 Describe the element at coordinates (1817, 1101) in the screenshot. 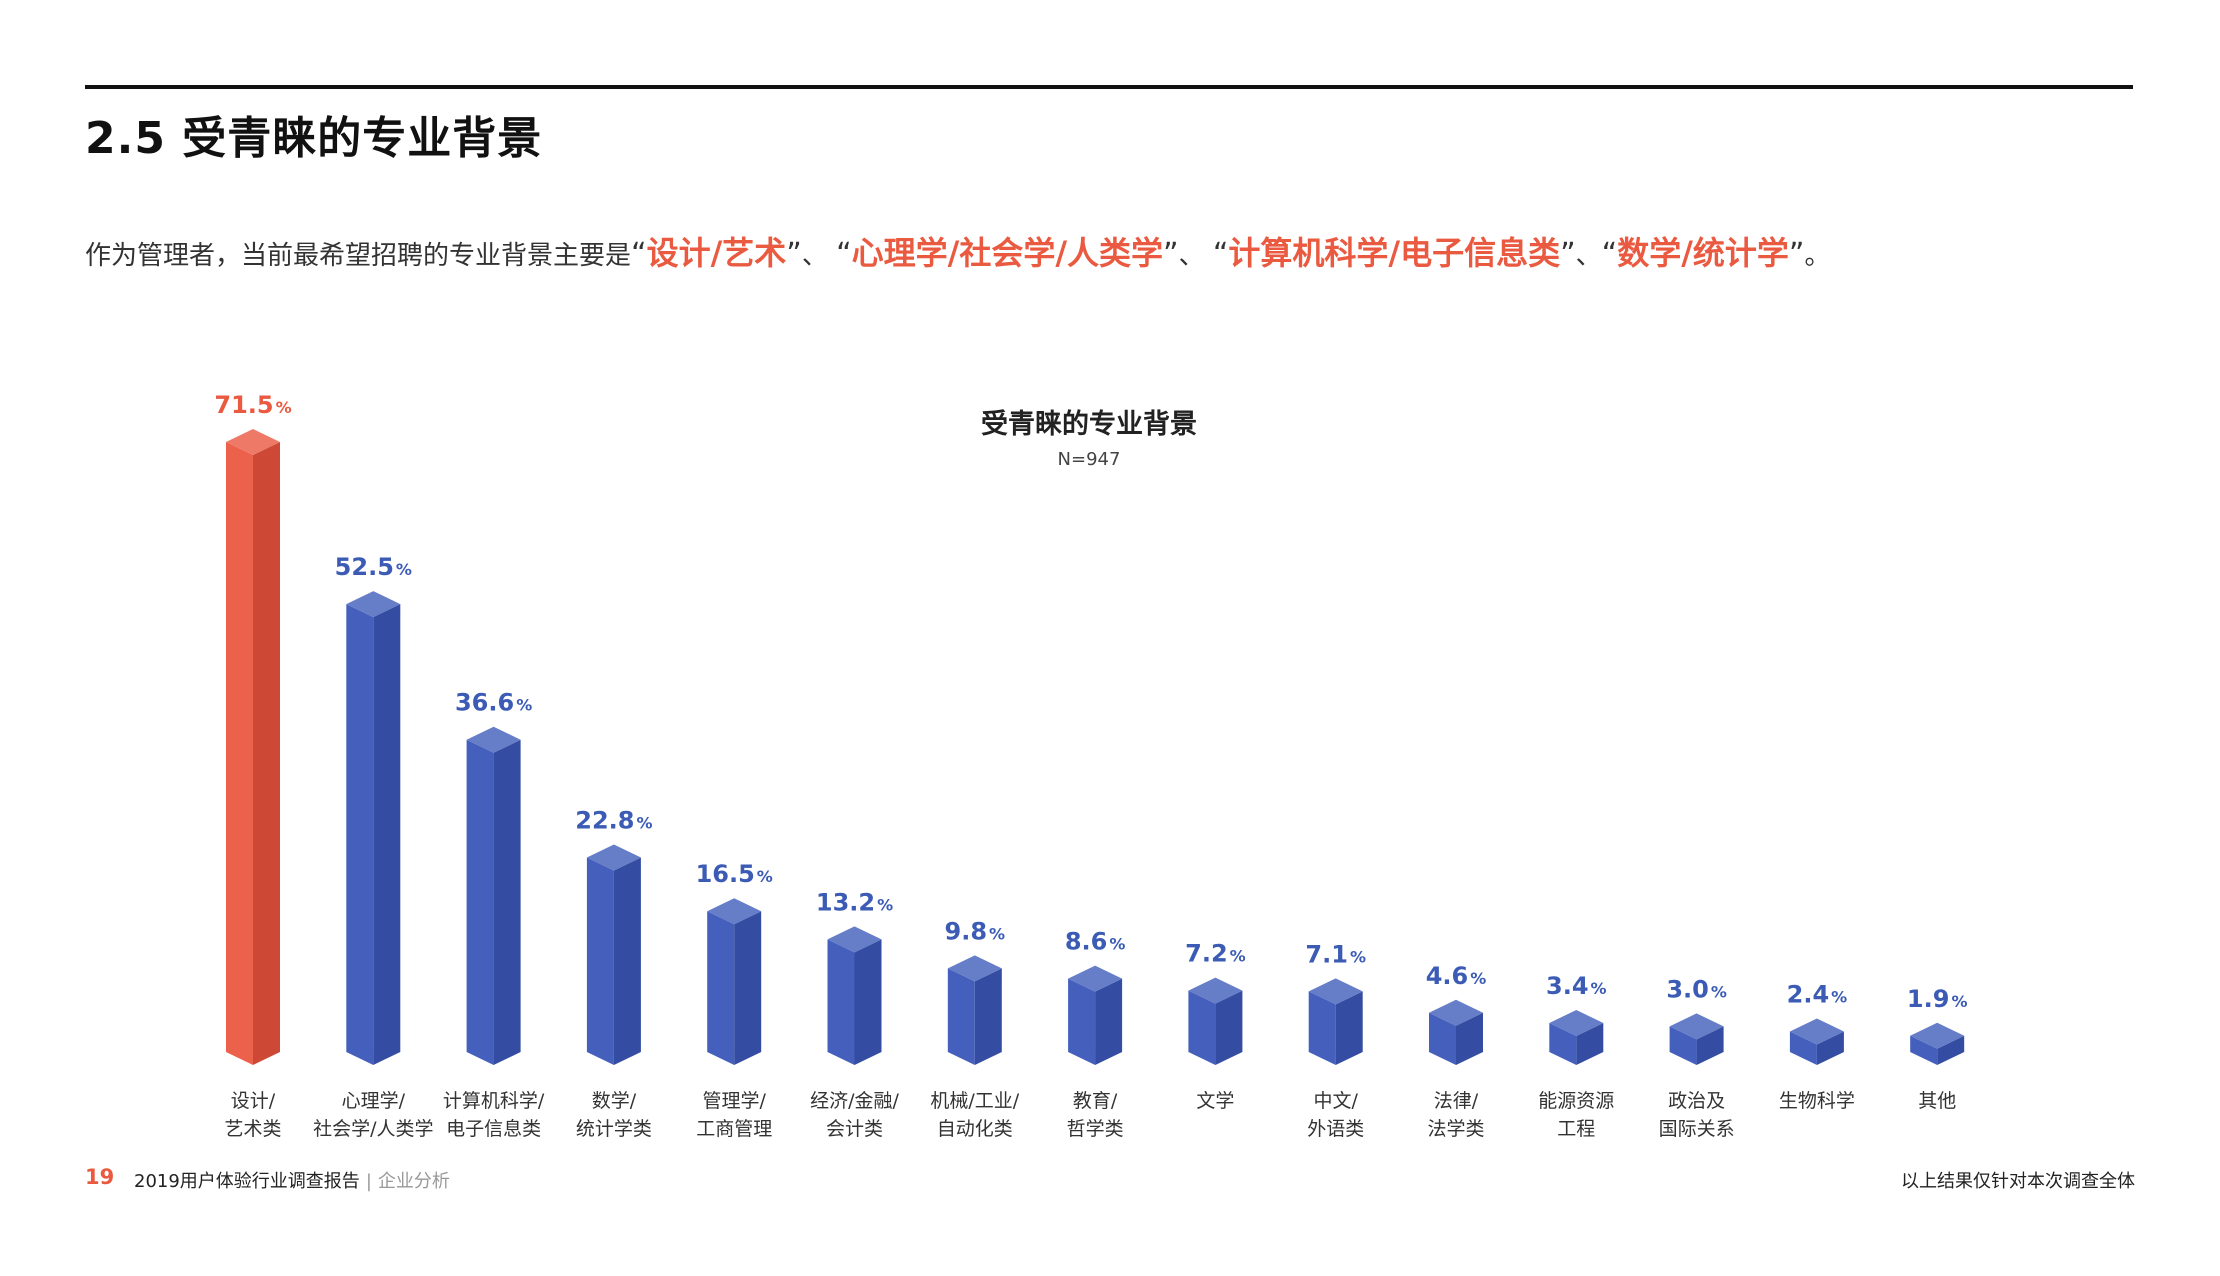

I see `category-label: 生物科学` at that location.